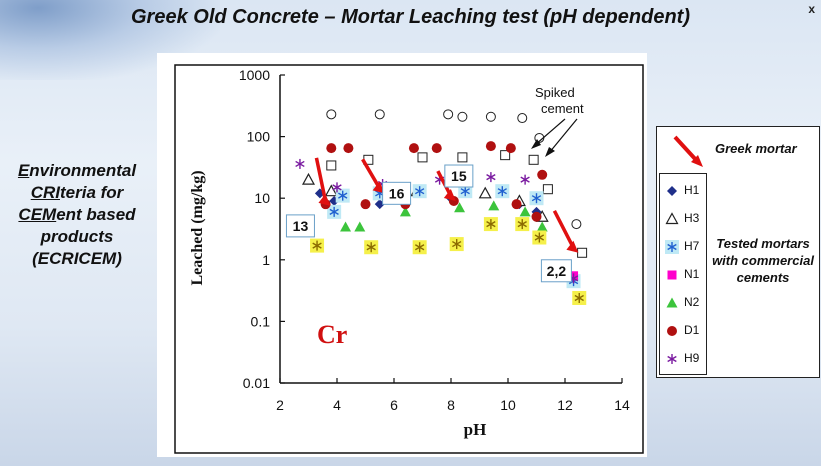  What do you see at coordinates (692, 274) in the screenshot?
I see `legend-item-label: N1` at bounding box center [692, 274].